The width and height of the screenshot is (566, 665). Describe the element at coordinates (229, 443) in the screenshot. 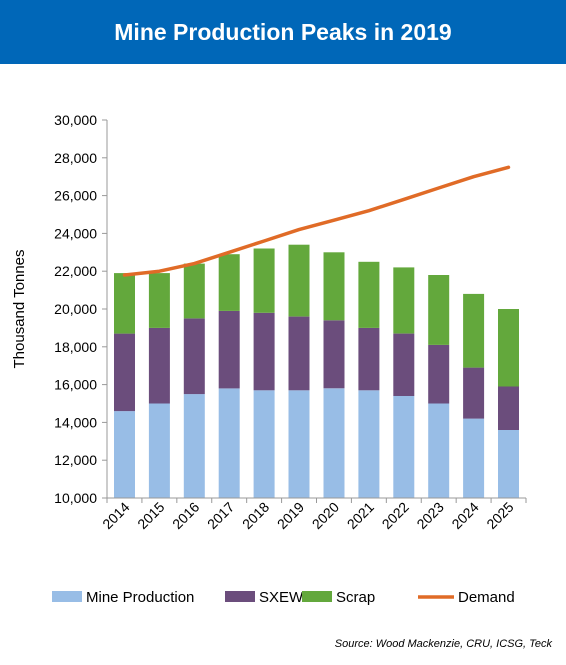

I see `bar-mine-production-2017` at that location.